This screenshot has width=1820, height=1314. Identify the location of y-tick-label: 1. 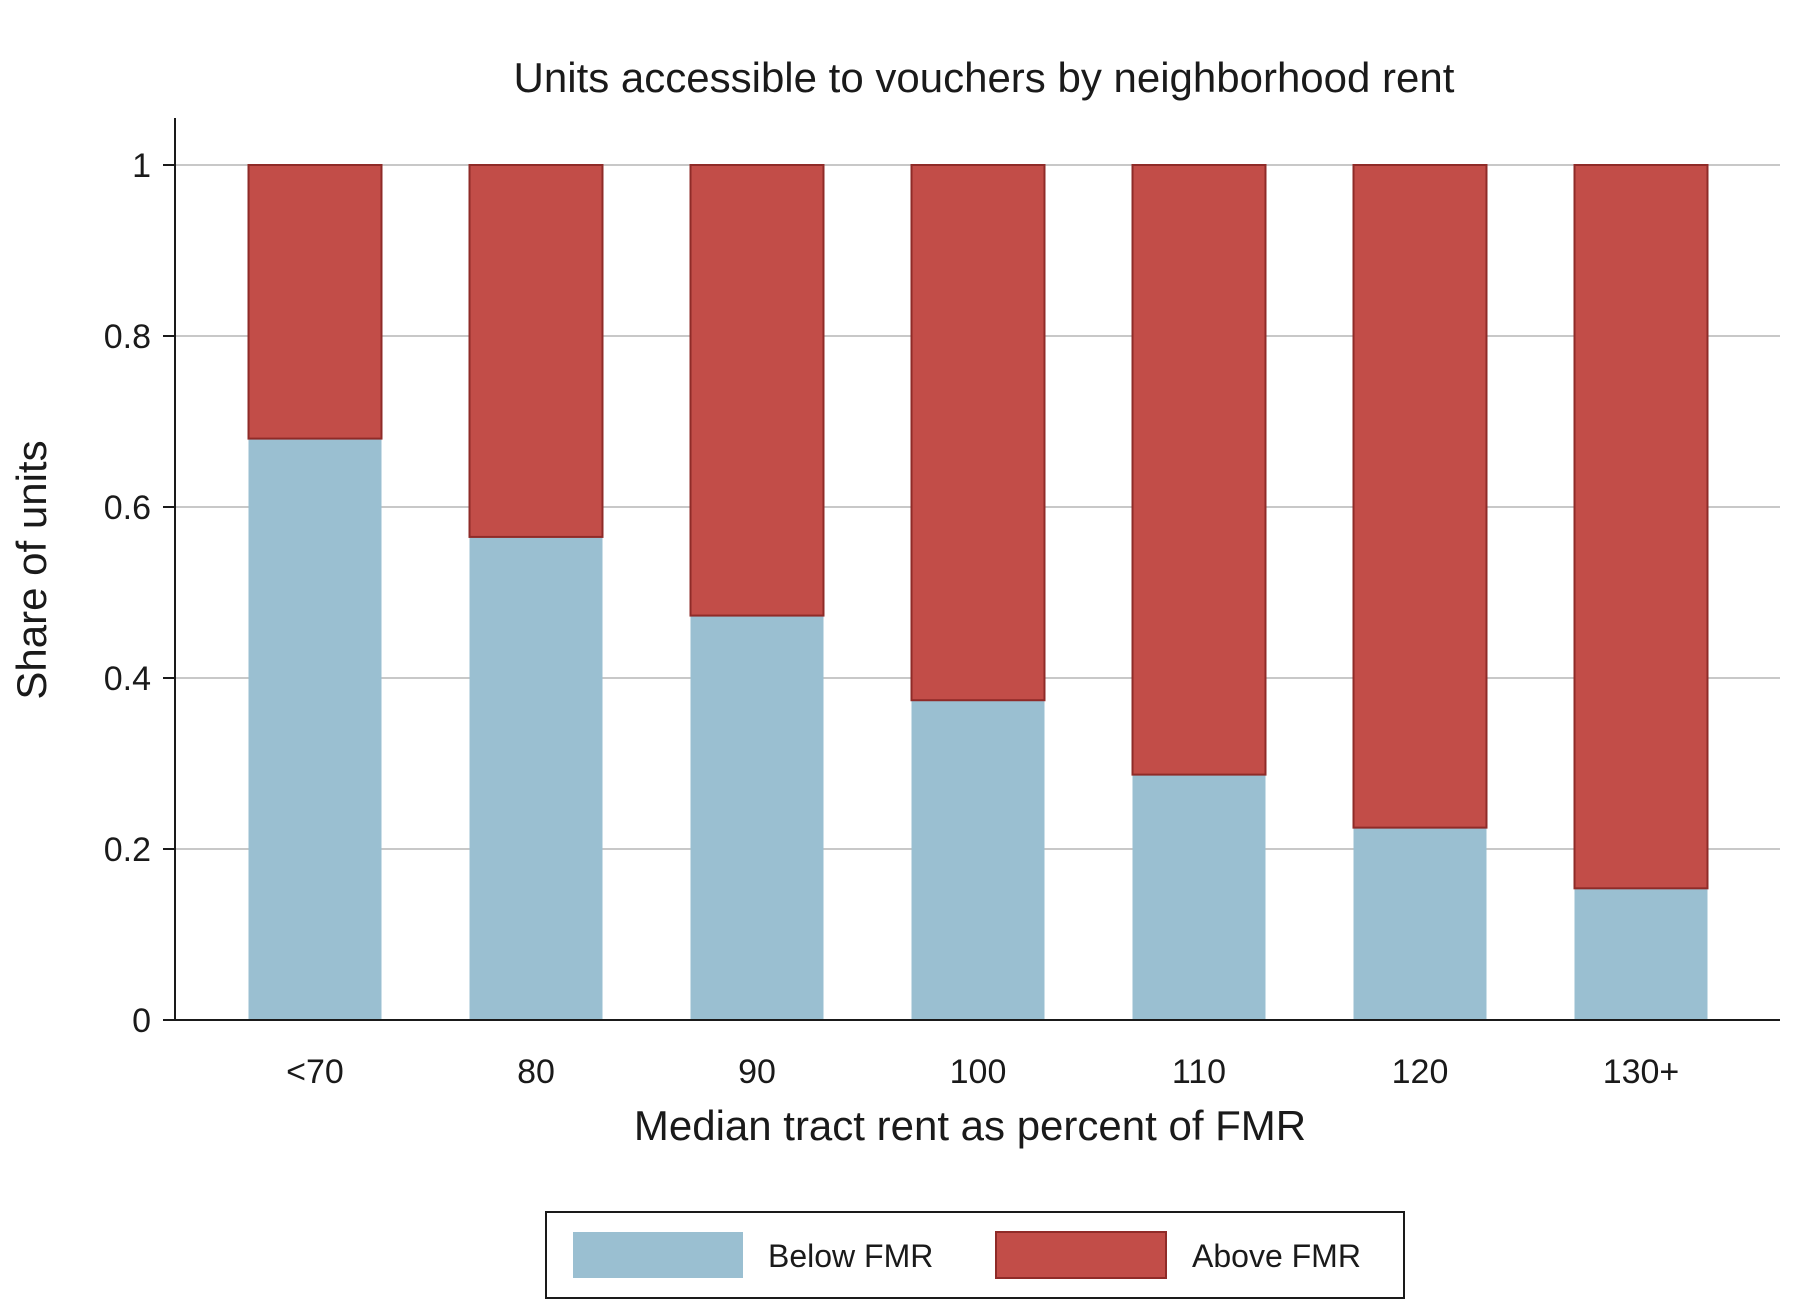
(141, 166).